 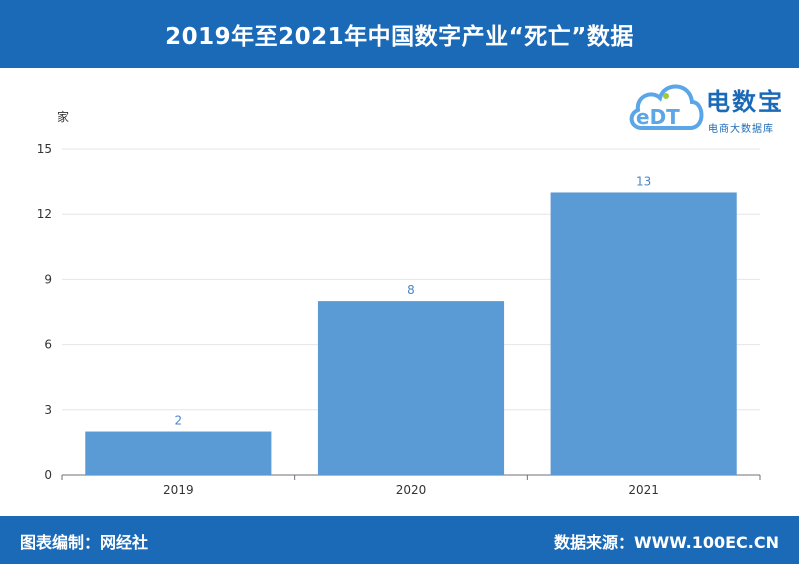 What do you see at coordinates (44, 214) in the screenshot?
I see `y-tick-label: 12` at bounding box center [44, 214].